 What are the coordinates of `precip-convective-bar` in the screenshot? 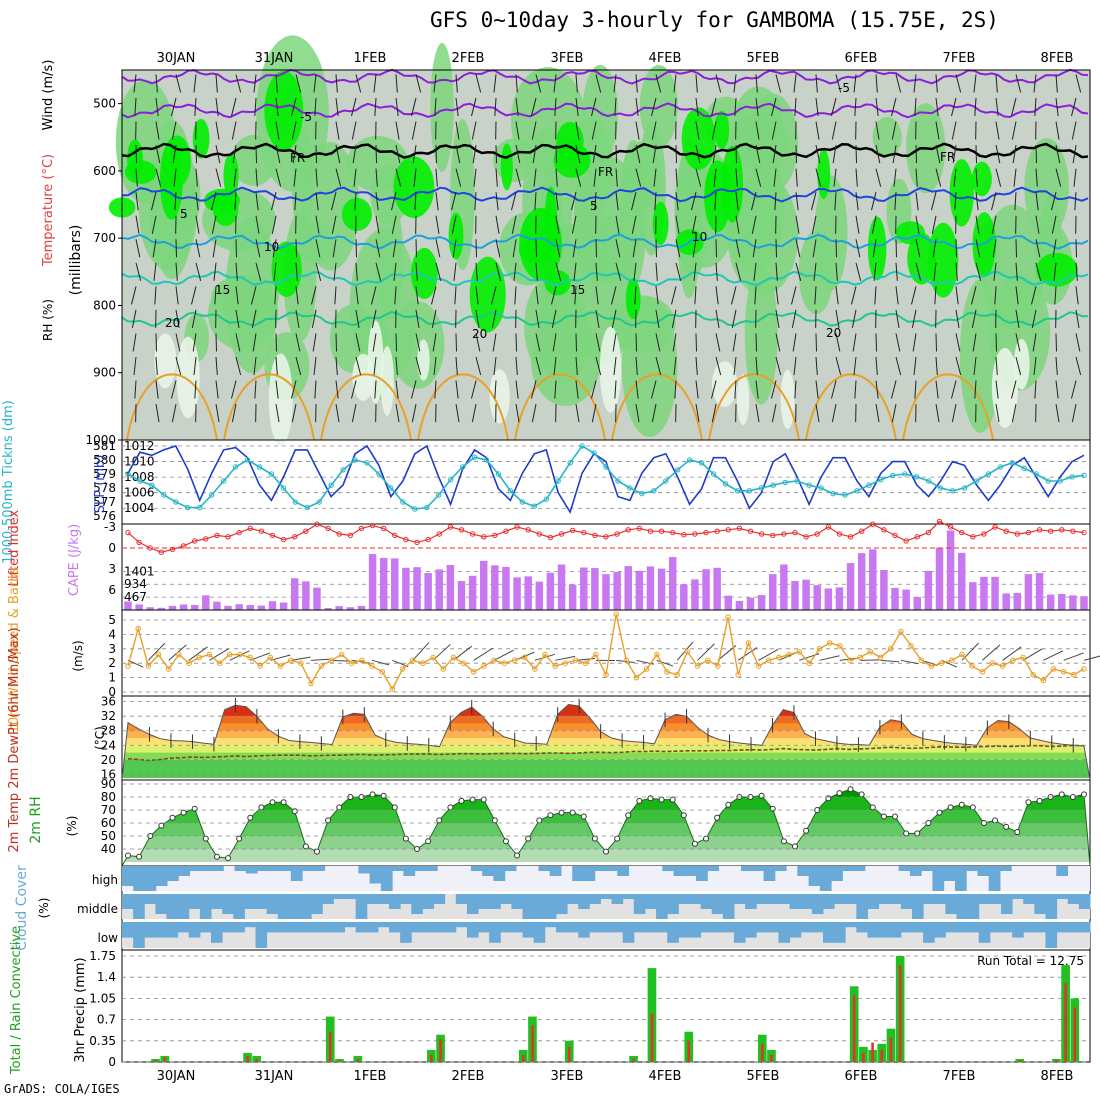 It's located at (652, 1037).